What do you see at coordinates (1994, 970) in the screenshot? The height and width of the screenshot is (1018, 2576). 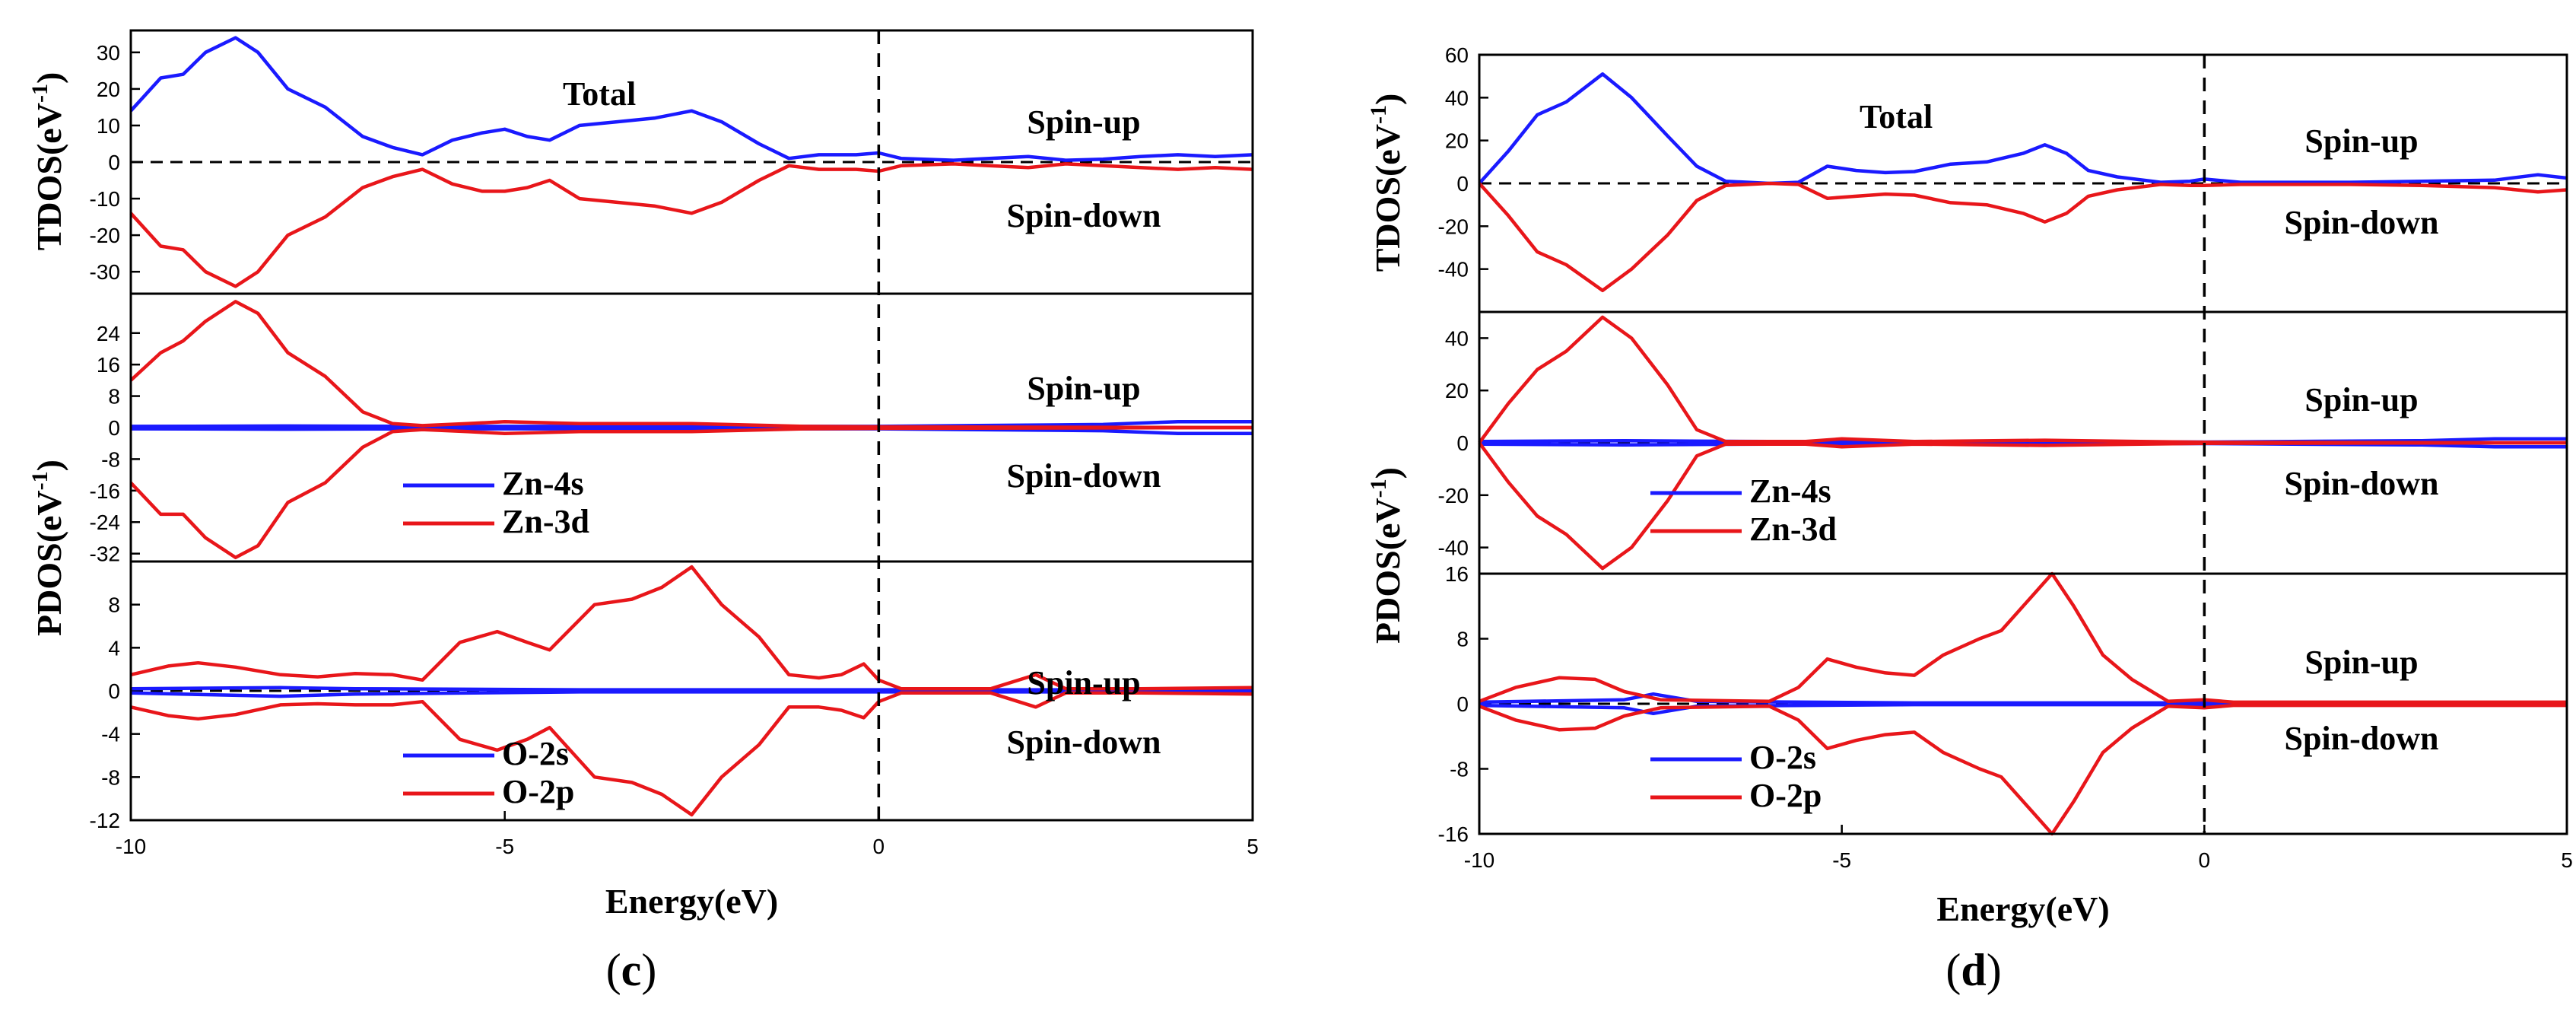 I see `caption-close: )` at bounding box center [1994, 970].